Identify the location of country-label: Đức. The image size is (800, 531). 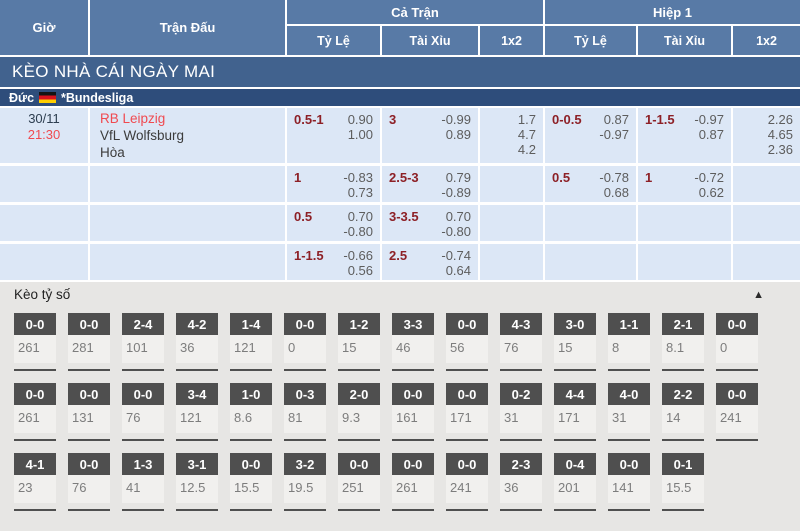
(22, 97).